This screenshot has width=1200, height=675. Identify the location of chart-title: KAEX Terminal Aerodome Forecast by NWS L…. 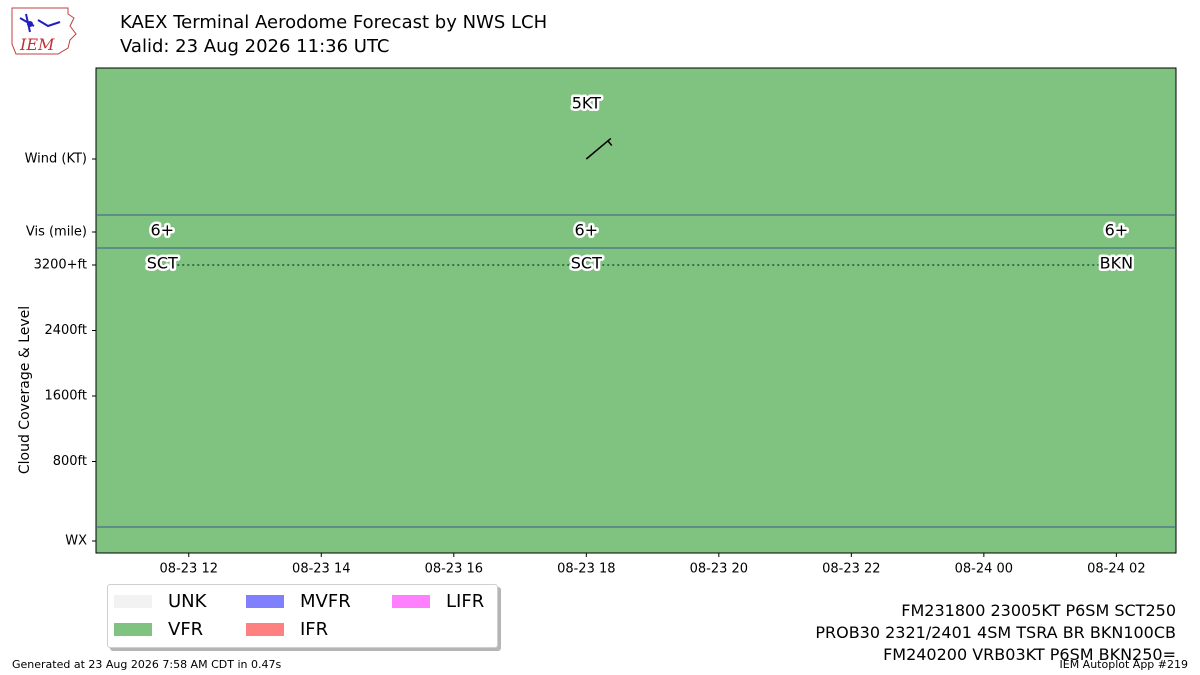
(334, 22).